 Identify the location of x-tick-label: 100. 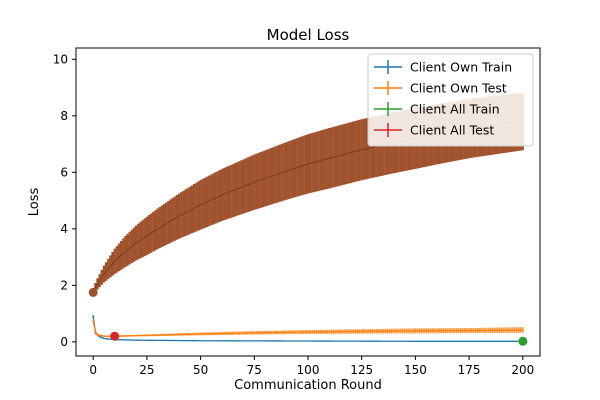
(308, 370).